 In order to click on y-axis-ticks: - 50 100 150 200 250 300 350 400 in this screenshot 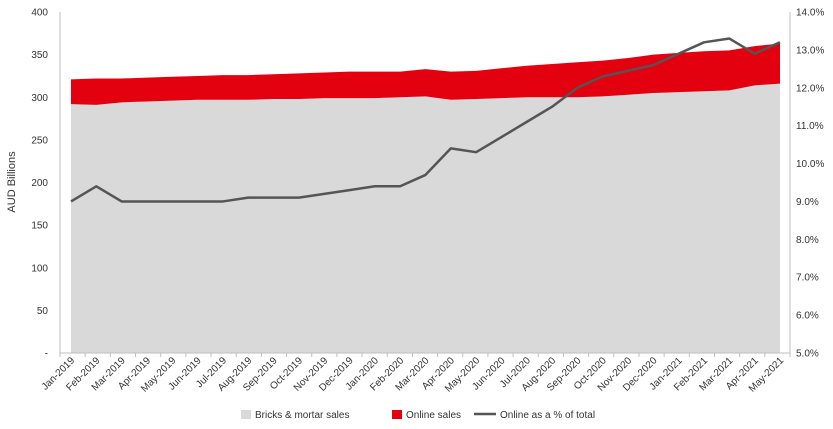, I will do `click(39, 184)`.